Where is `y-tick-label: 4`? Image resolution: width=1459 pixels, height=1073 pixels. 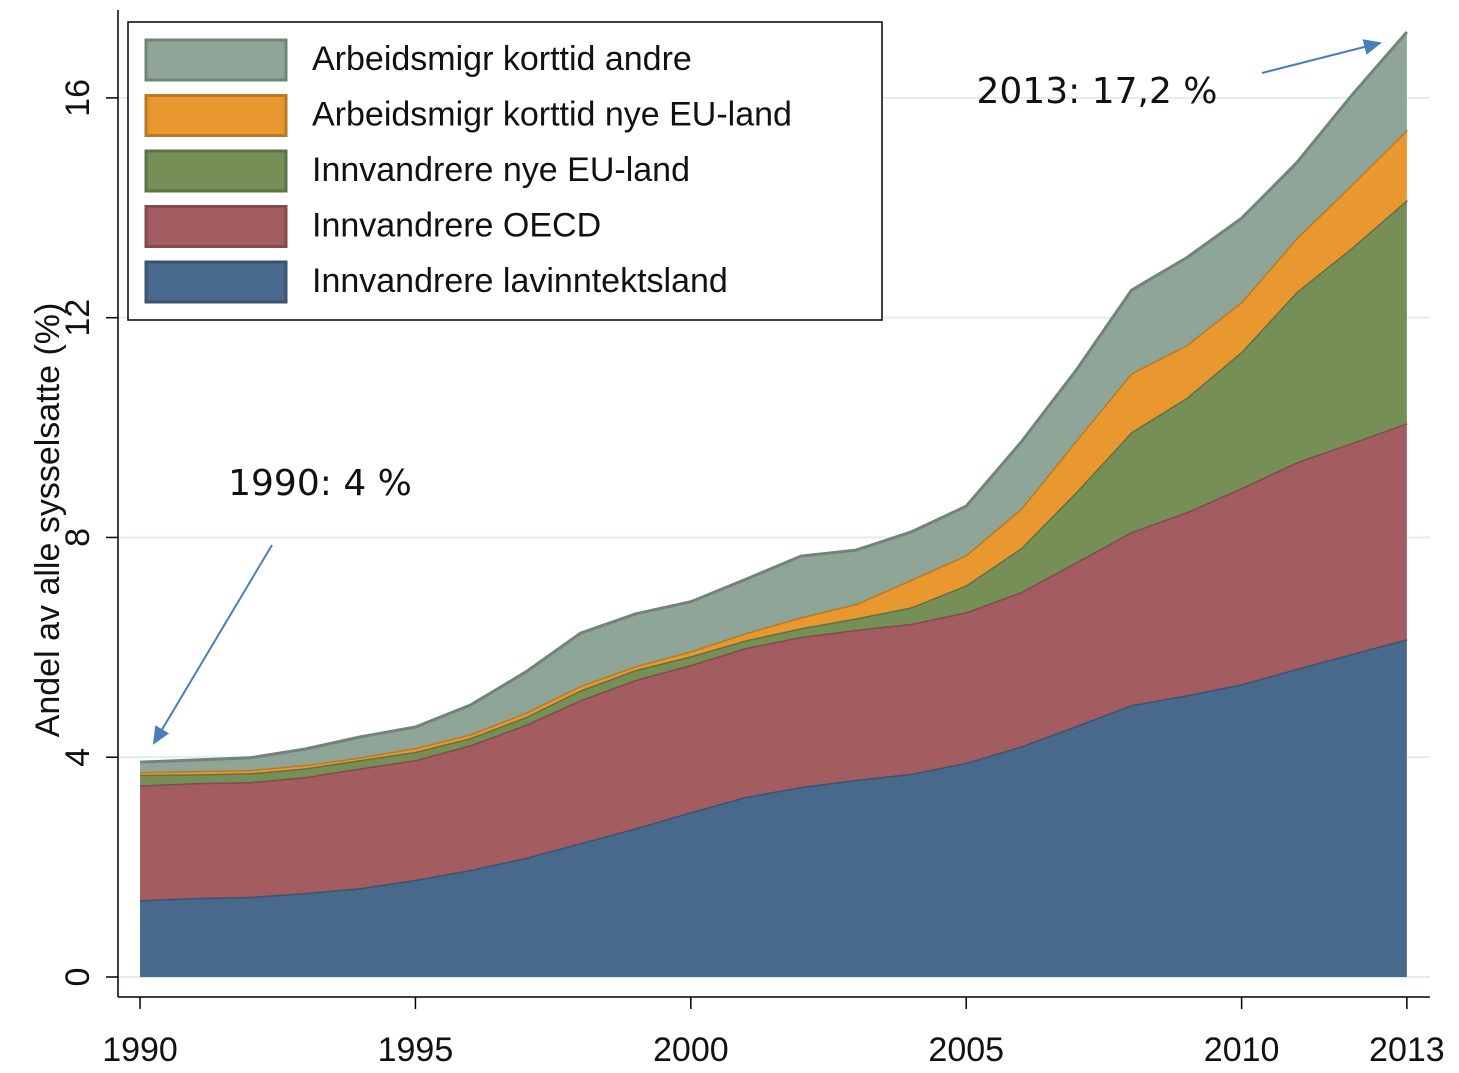
y-tick-label: 4 is located at coordinates (78, 757).